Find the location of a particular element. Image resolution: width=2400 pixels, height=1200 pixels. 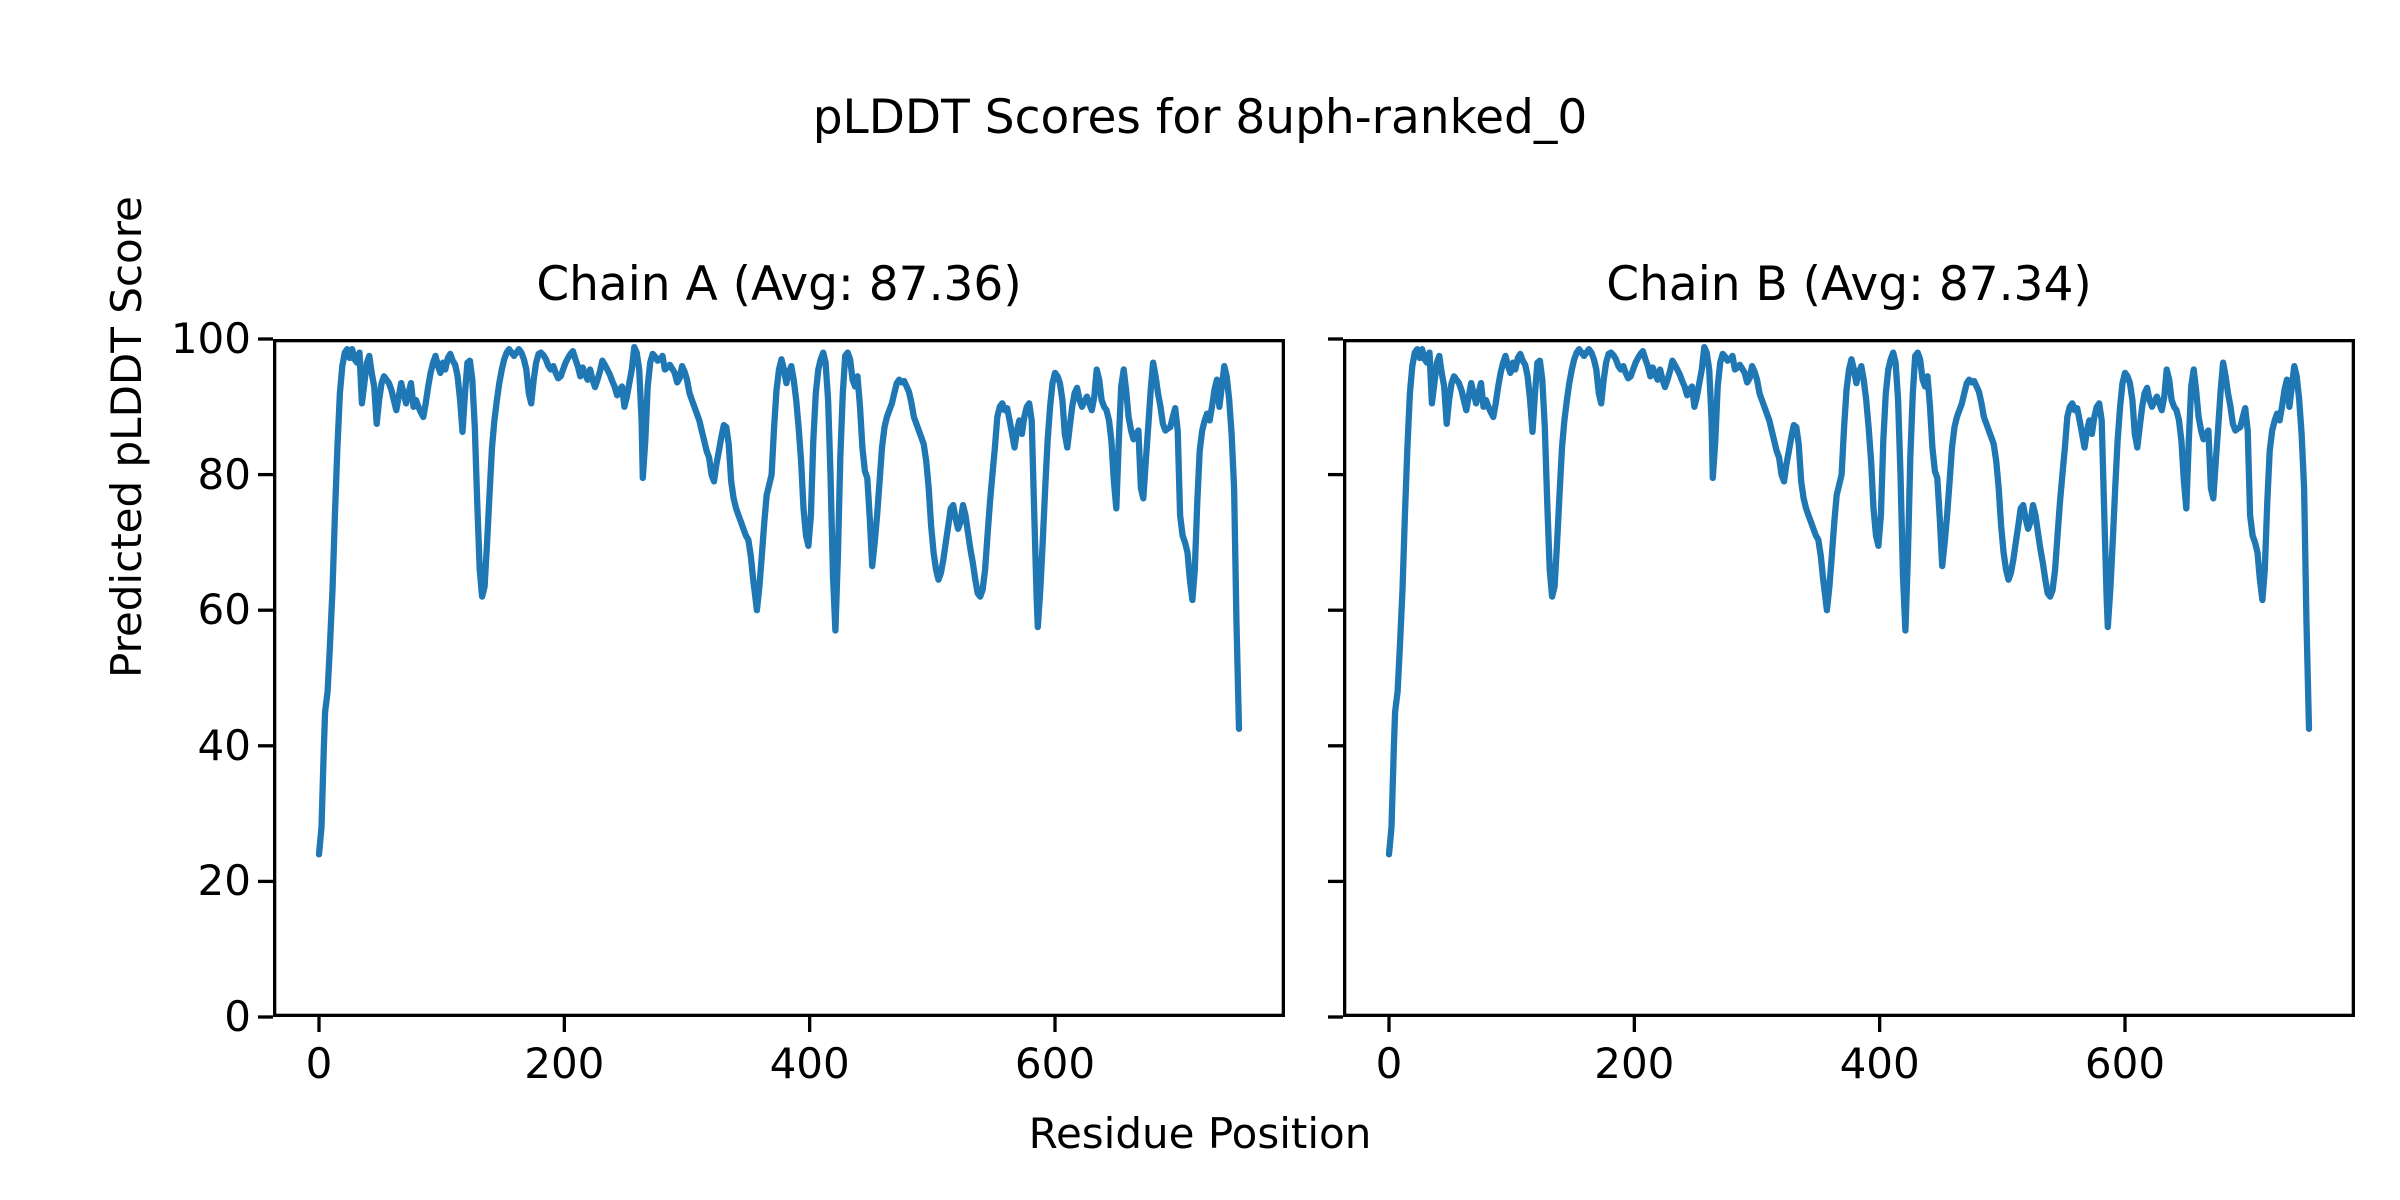

y-tick-label: 100 is located at coordinates (210, 338).